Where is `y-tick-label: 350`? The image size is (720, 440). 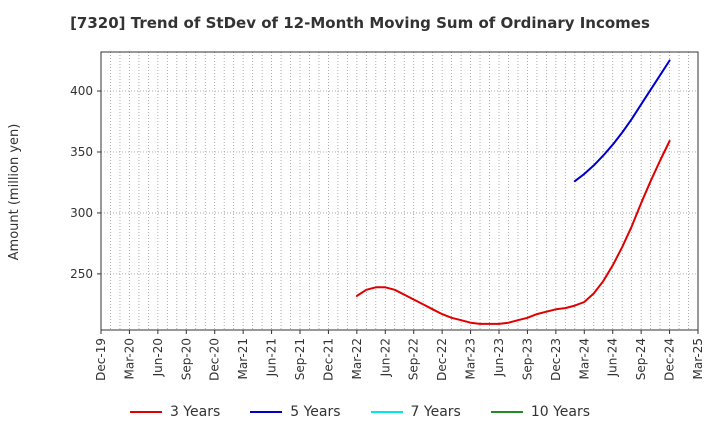 y-tick-label: 350 is located at coordinates (81, 152).